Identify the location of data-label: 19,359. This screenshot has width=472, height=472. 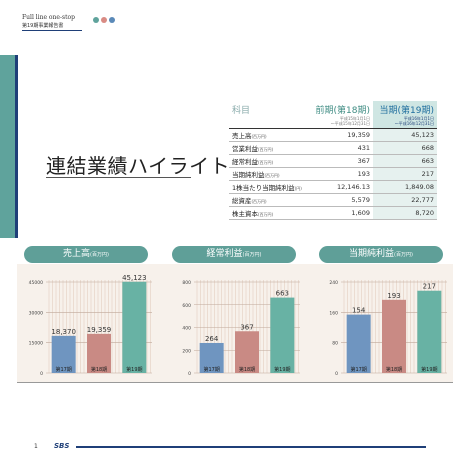
(99, 330).